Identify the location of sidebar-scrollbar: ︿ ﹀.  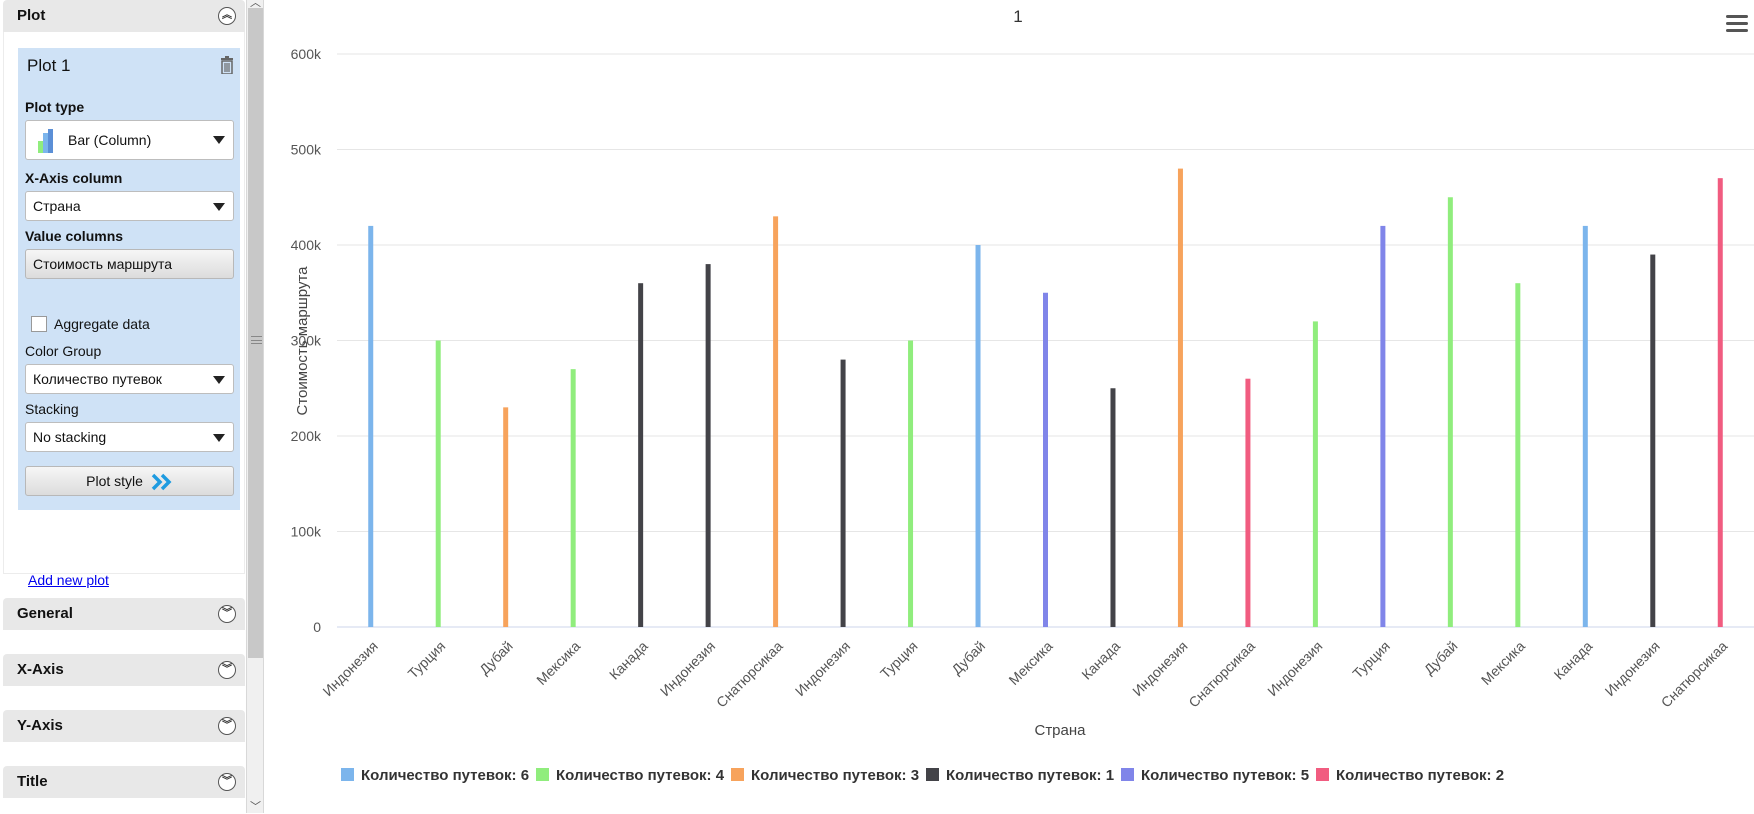
(255, 406).